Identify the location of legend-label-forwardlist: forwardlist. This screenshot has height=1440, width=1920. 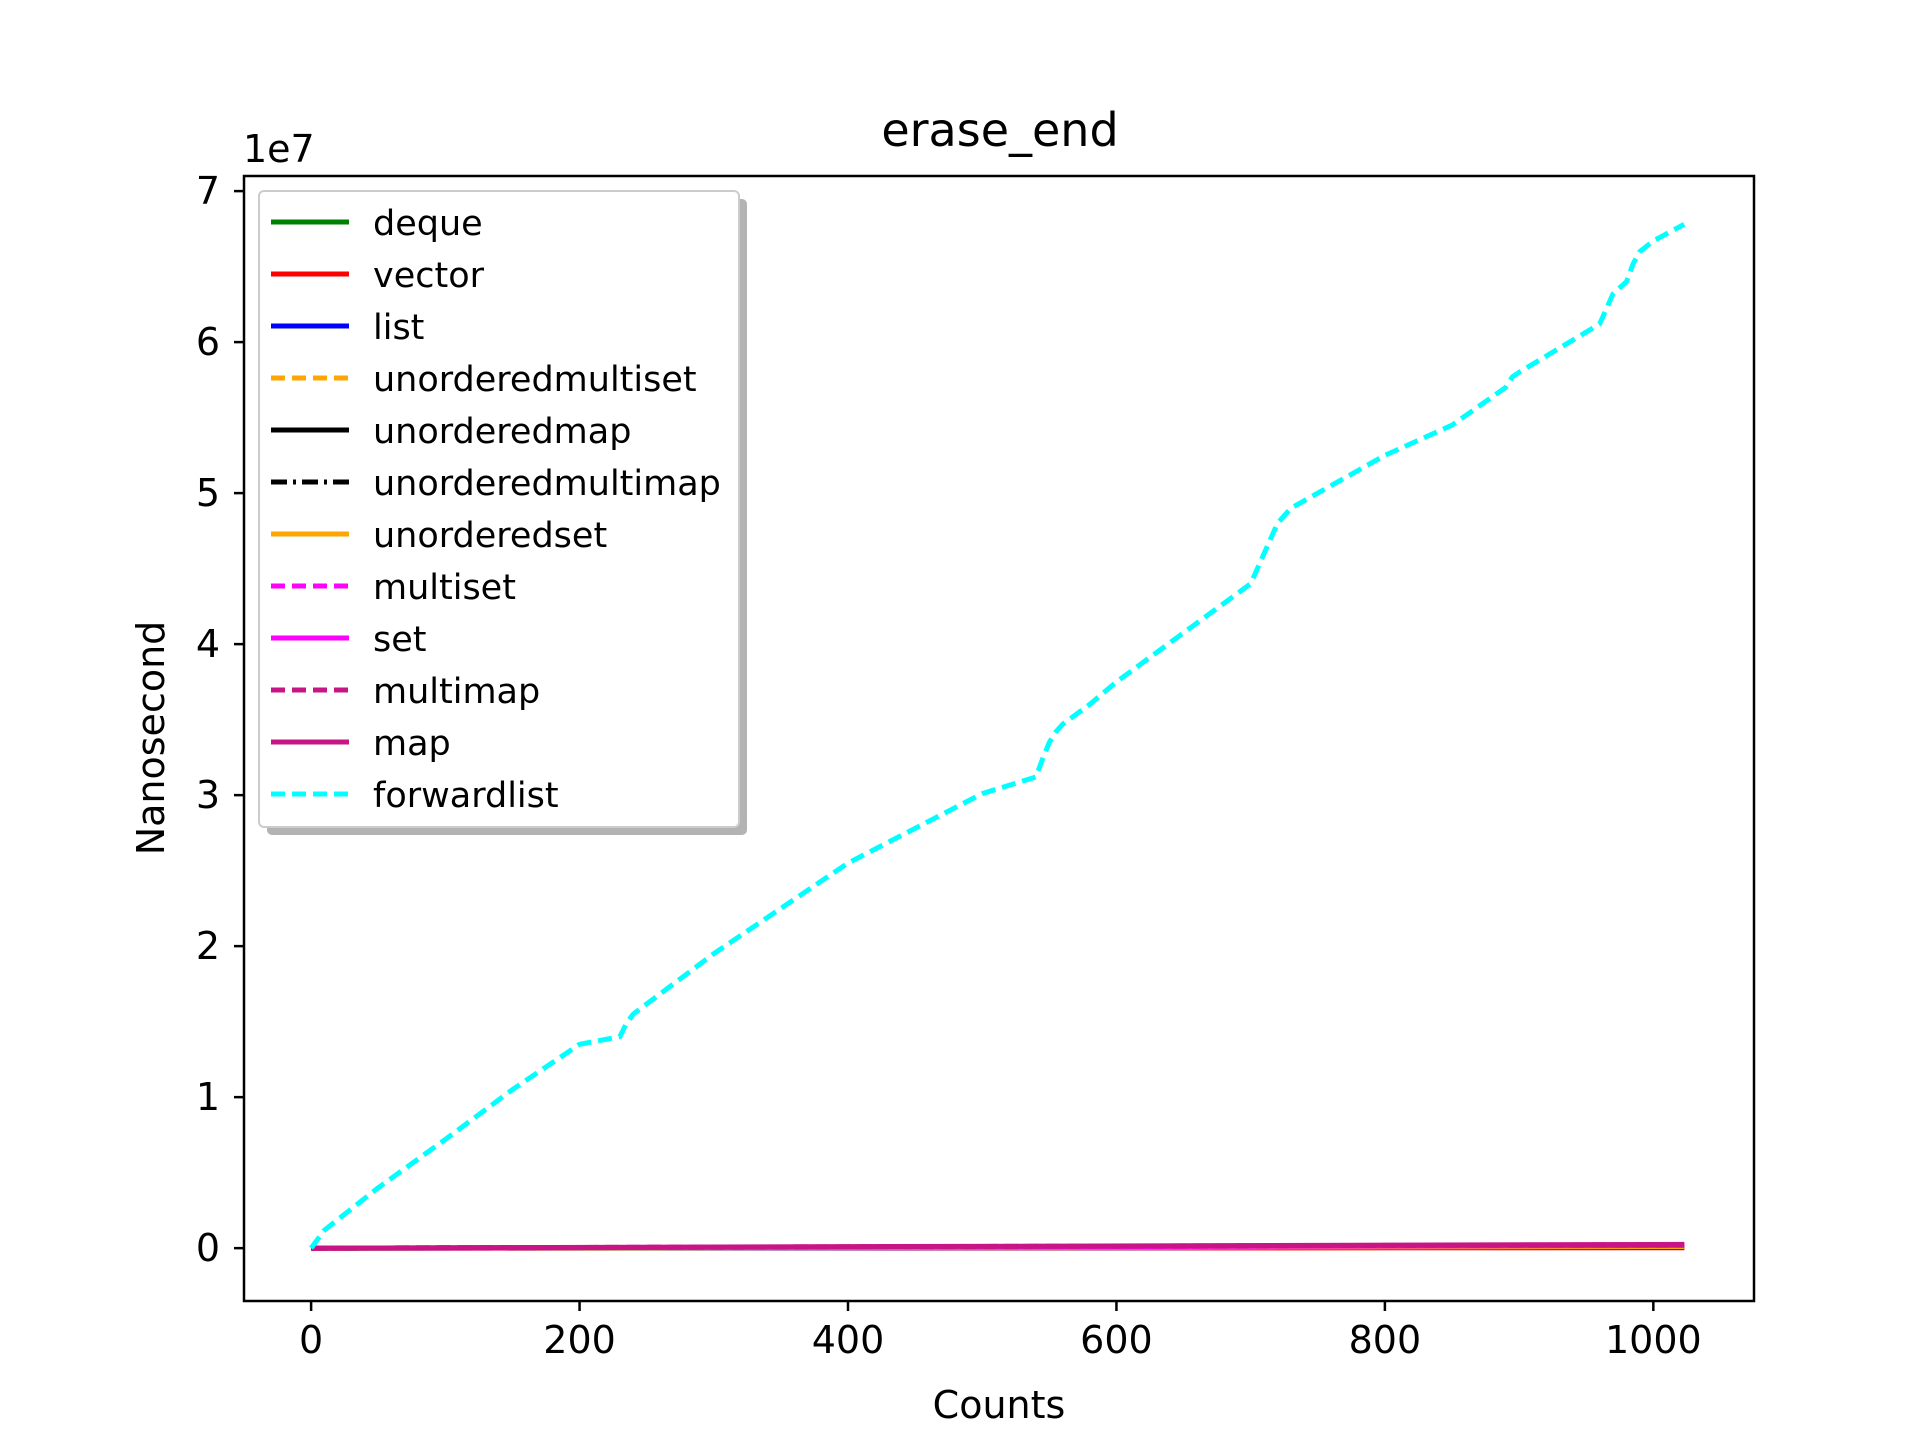
(466, 796).